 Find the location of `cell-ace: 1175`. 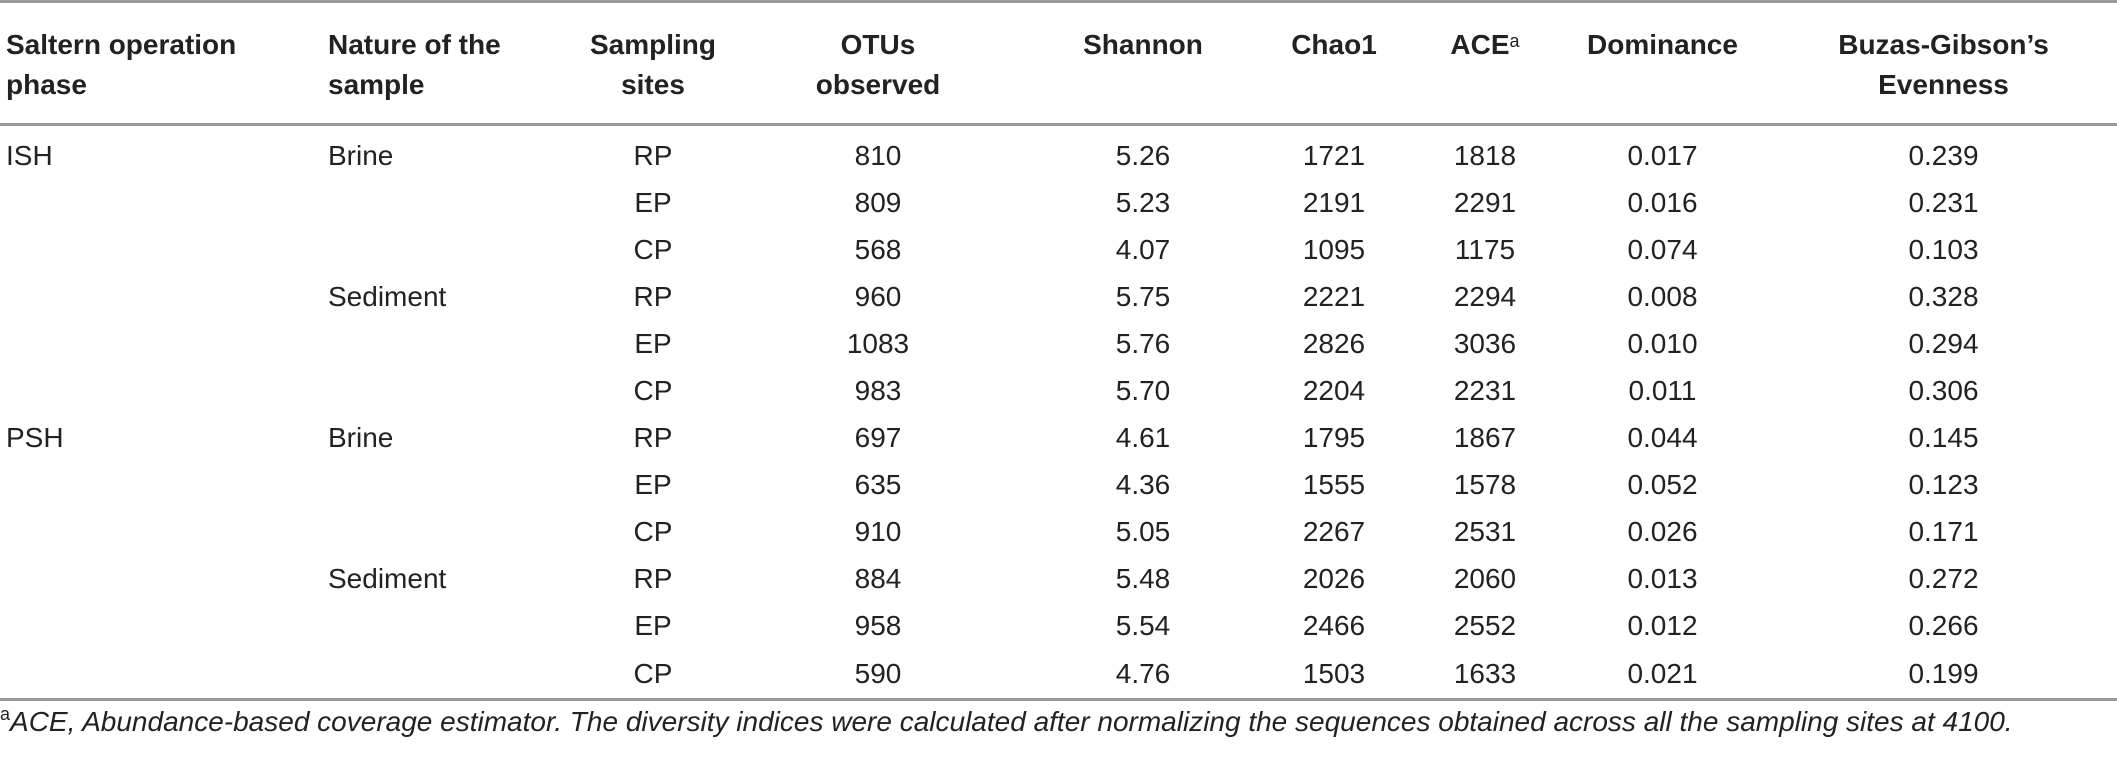

cell-ace: 1175 is located at coordinates (1485, 249).